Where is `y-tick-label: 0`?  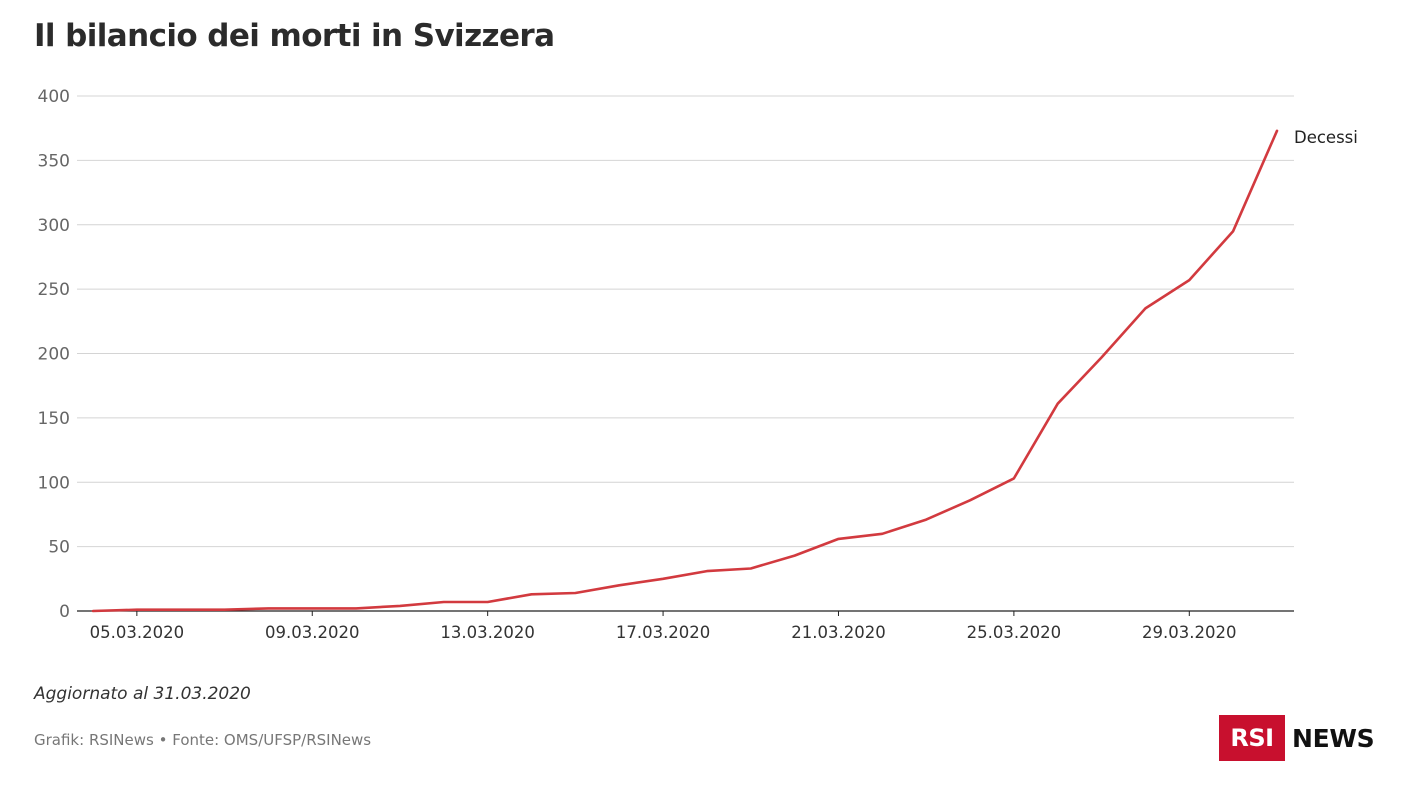 y-tick-label: 0 is located at coordinates (64, 612).